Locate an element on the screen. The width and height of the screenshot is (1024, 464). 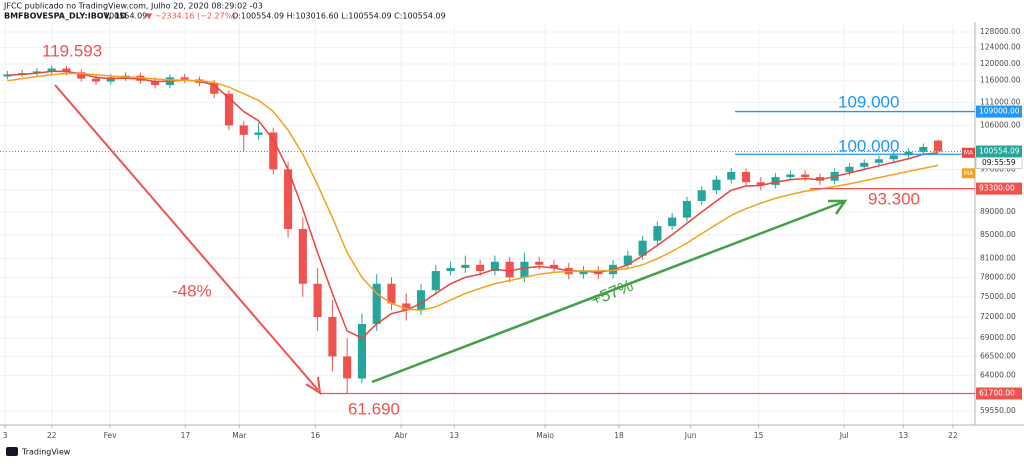
x-tick-label: 3 is located at coordinates (5, 435).